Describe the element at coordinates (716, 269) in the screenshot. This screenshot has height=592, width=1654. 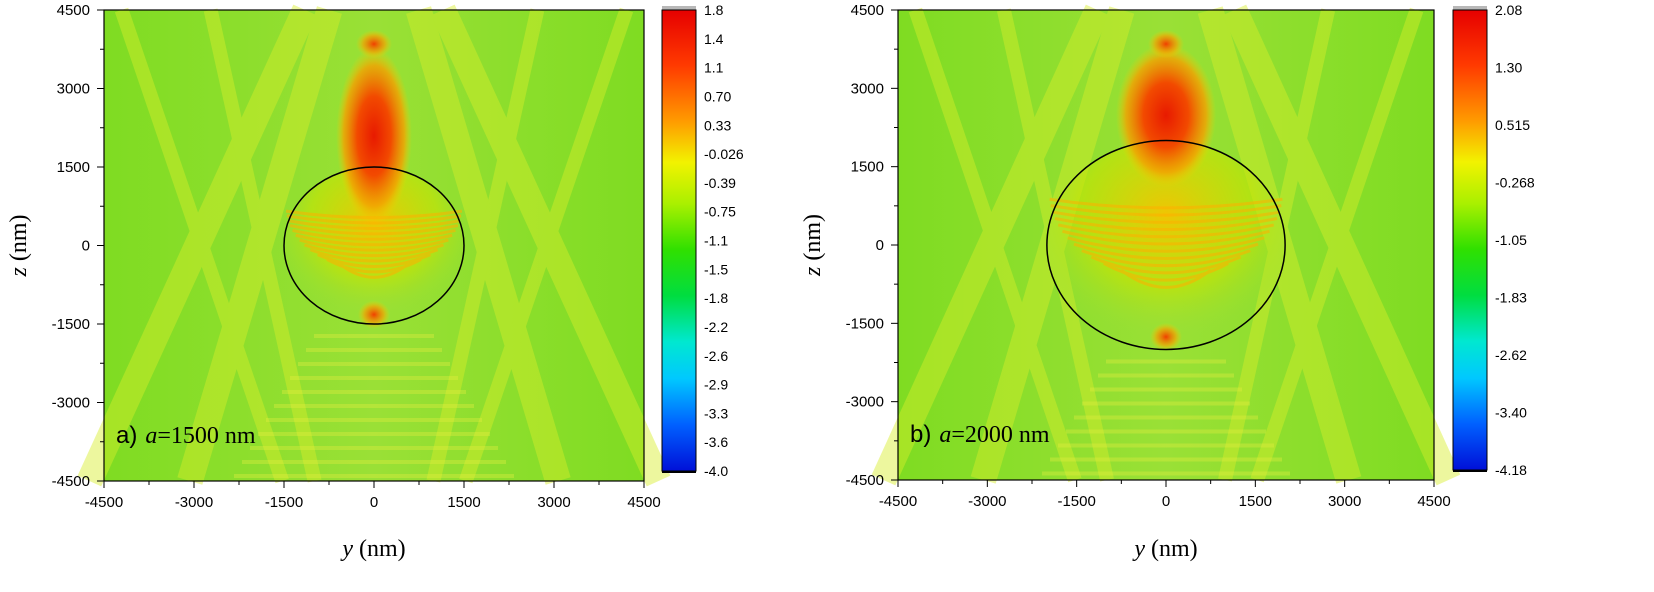
I see `colorbar-tick-label: -1.5` at that location.